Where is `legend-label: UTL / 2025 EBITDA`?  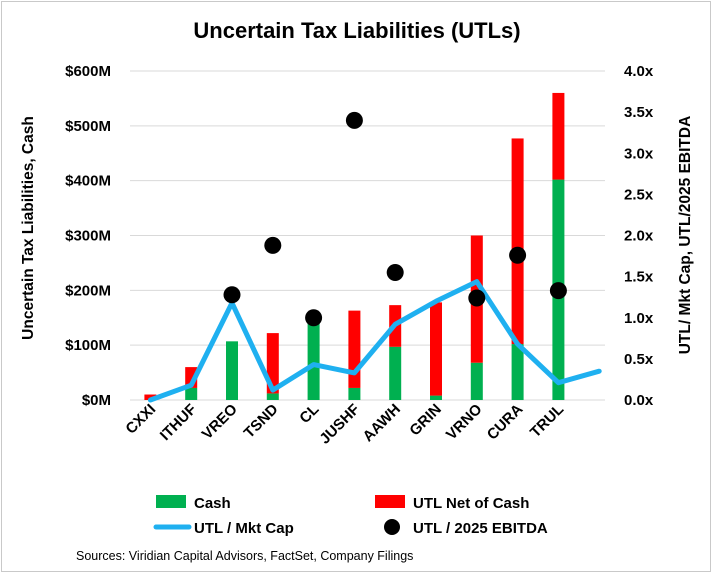 legend-label: UTL / 2025 EBITDA is located at coordinates (480, 528).